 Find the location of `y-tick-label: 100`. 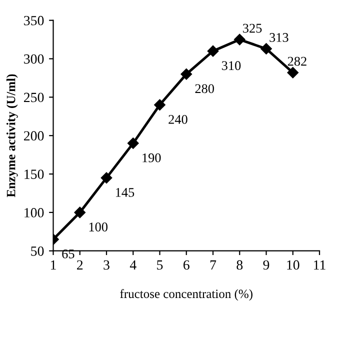

y-tick-label: 100 is located at coordinates (34, 213).